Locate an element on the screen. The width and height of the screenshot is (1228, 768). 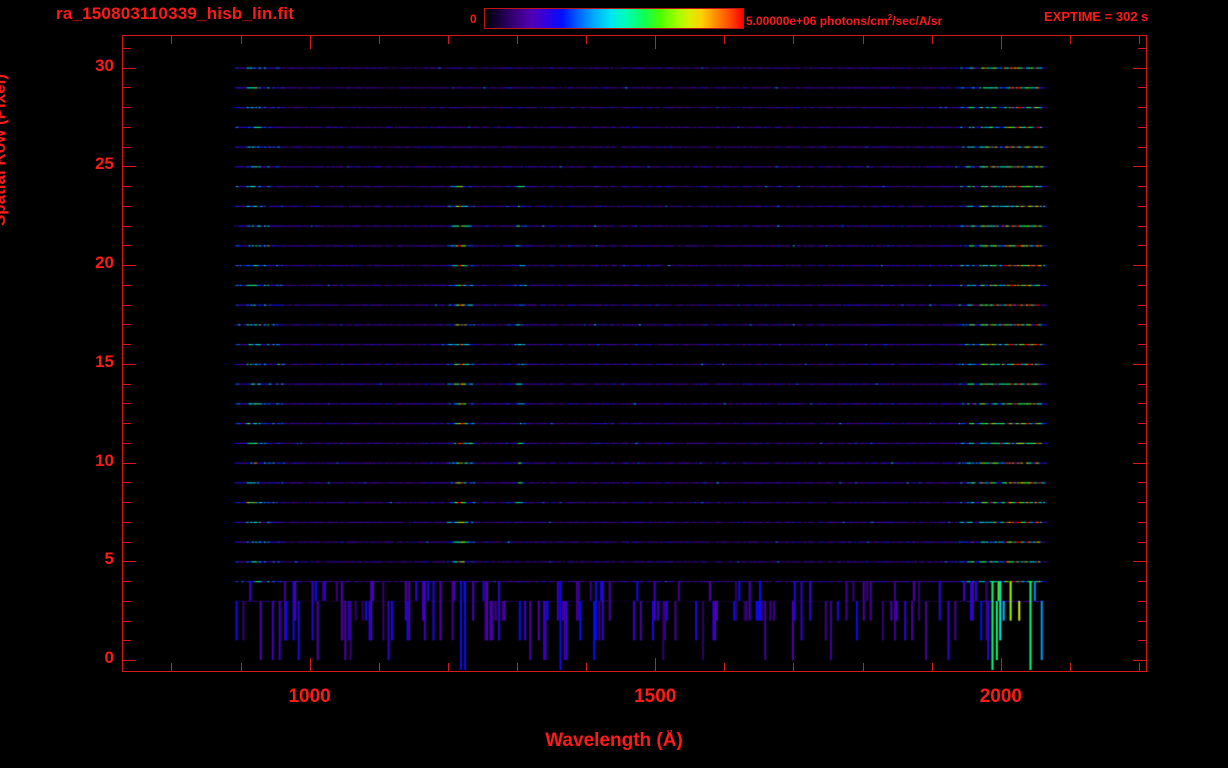
y-tick-label: 30 is located at coordinates (104, 65).